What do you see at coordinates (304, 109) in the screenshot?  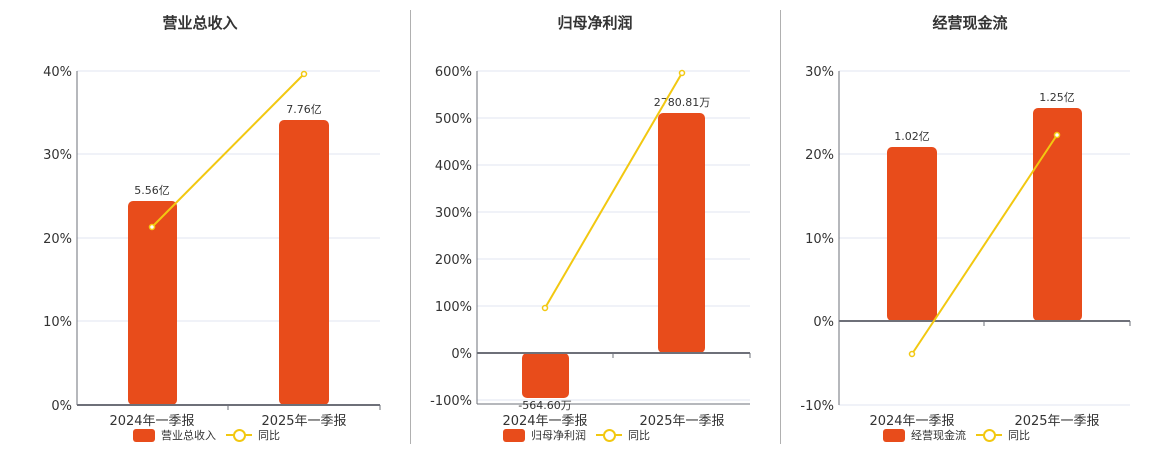 I see `bar-label: 7.76亿` at bounding box center [304, 109].